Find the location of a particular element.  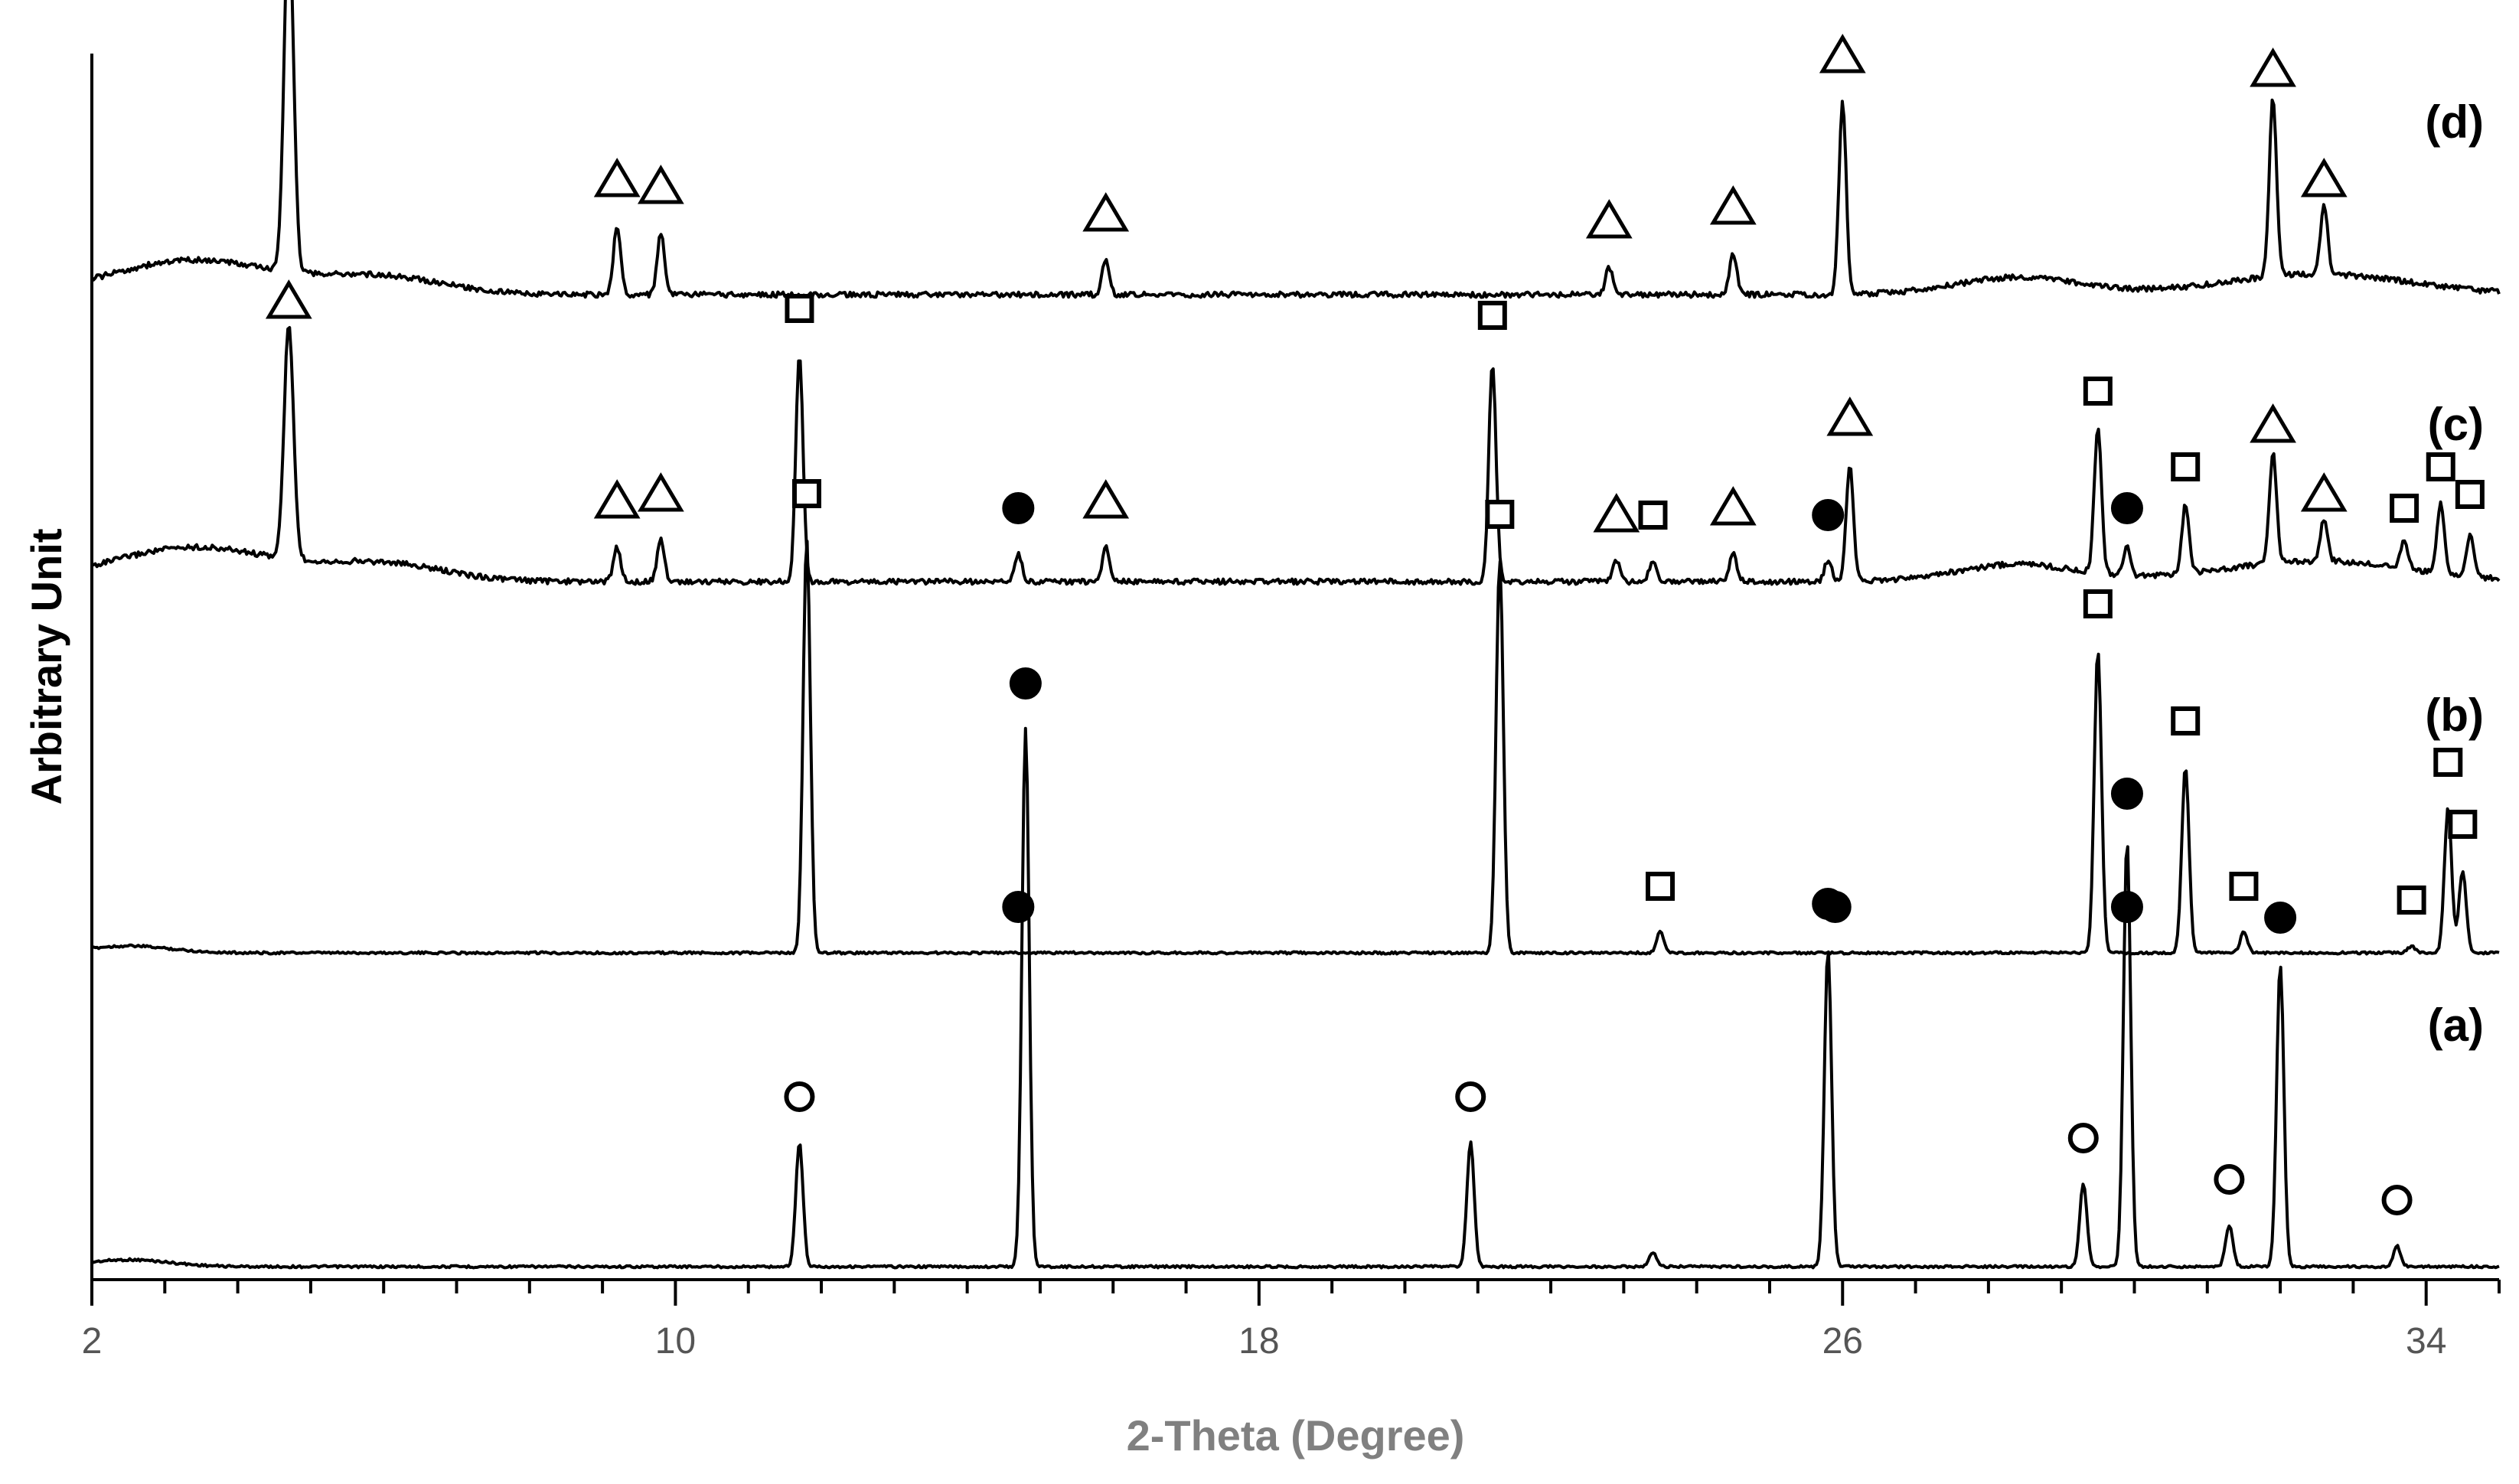

x-tick-label: 34 is located at coordinates (2426, 1341).